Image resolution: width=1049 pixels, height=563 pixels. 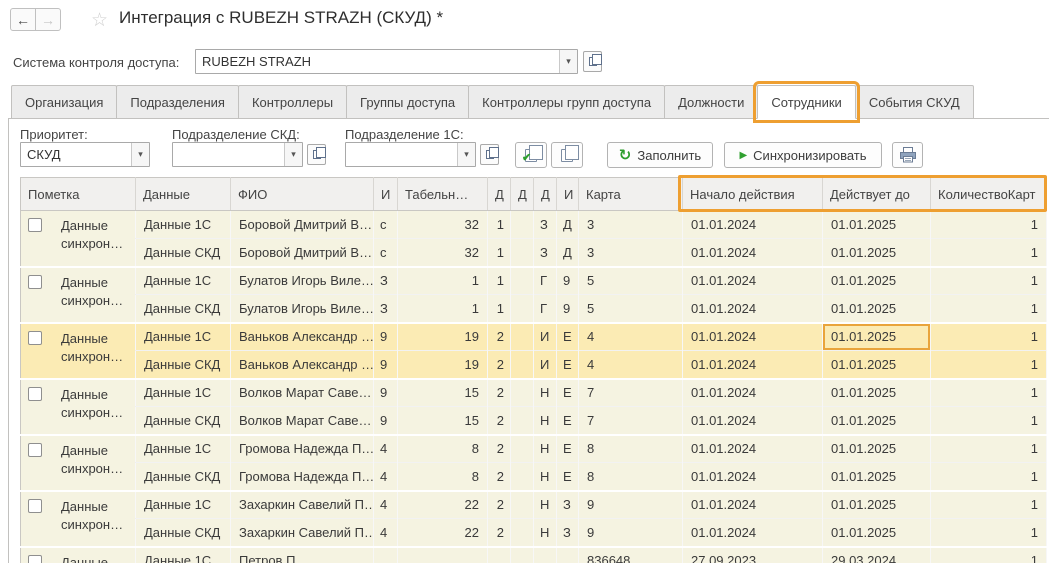 What do you see at coordinates (630, 532) in the screenshot?
I see `card-cell: 9` at bounding box center [630, 532].